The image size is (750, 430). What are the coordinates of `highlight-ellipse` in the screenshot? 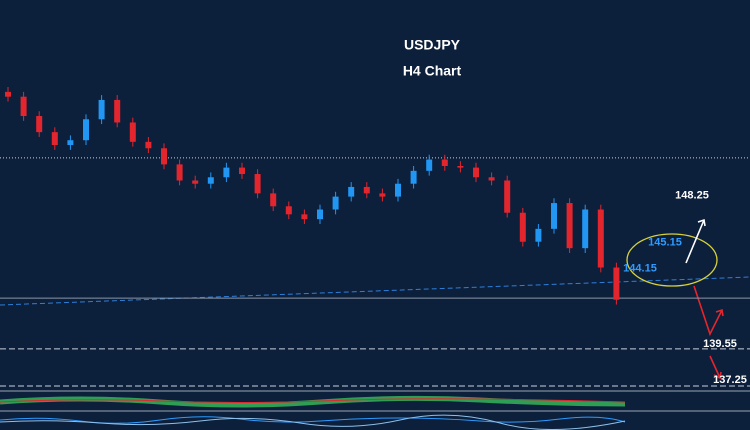 It's located at (672, 260).